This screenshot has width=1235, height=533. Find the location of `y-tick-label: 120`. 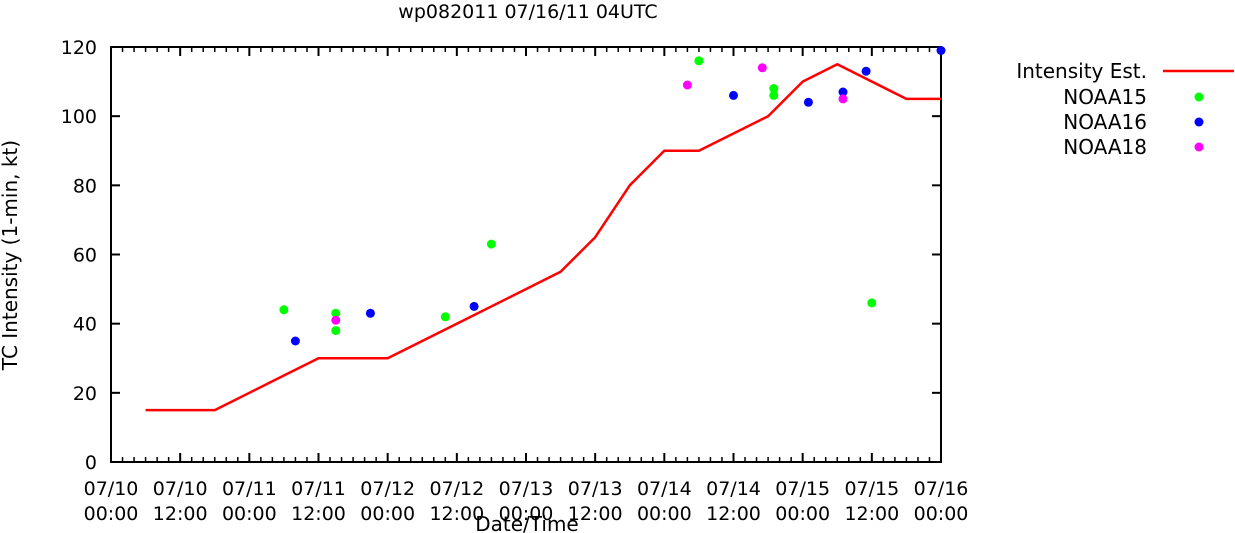

y-tick-label: 120 is located at coordinates (79, 48).